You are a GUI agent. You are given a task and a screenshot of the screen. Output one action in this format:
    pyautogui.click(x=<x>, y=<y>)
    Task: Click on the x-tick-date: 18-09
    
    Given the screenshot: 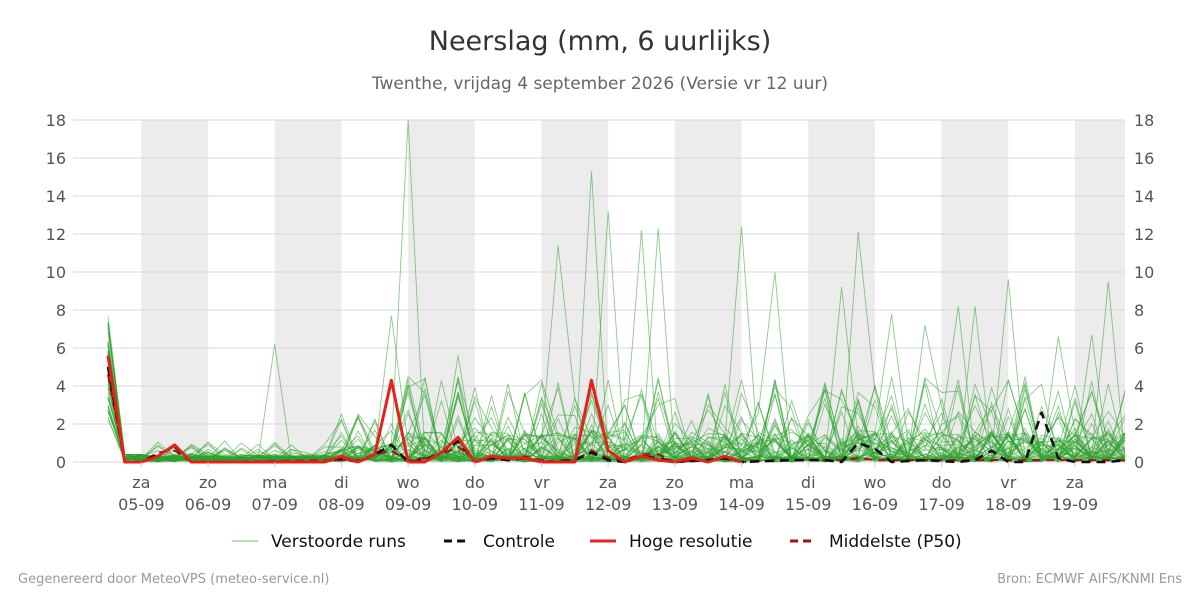 What is the action you would take?
    pyautogui.click(x=1008, y=504)
    